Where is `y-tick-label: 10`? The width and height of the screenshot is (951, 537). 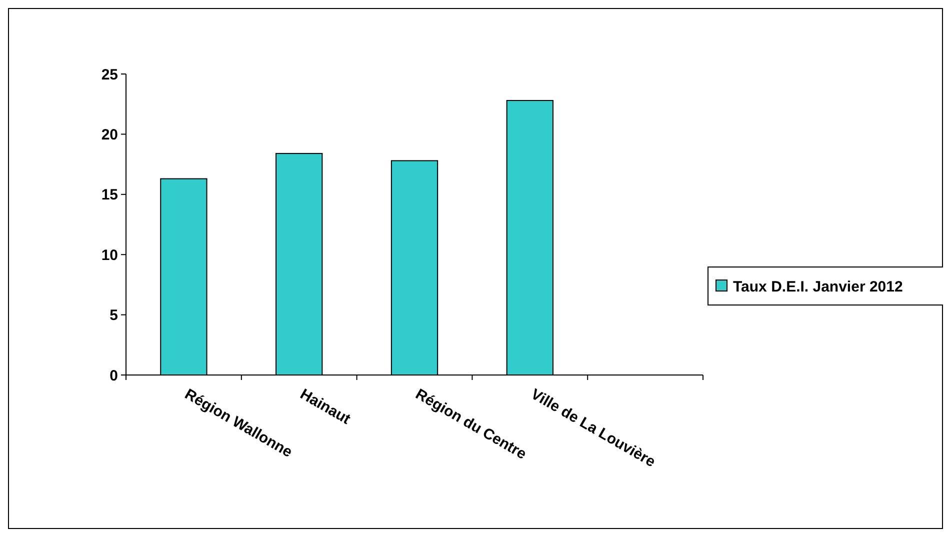
y-tick-label: 10 is located at coordinates (109, 255).